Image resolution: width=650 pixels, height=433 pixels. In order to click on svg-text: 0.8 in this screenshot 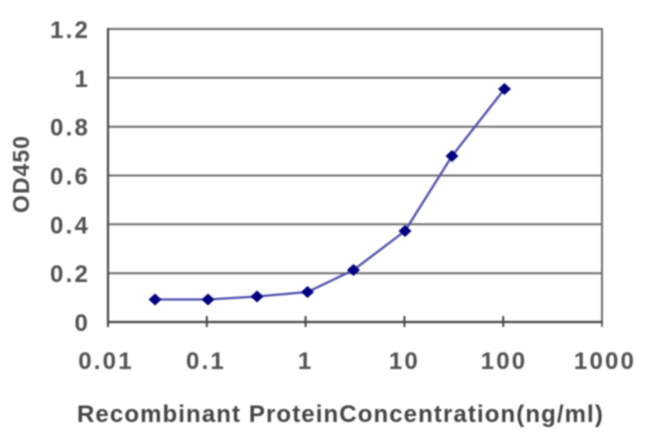, I will do `click(70, 128)`.